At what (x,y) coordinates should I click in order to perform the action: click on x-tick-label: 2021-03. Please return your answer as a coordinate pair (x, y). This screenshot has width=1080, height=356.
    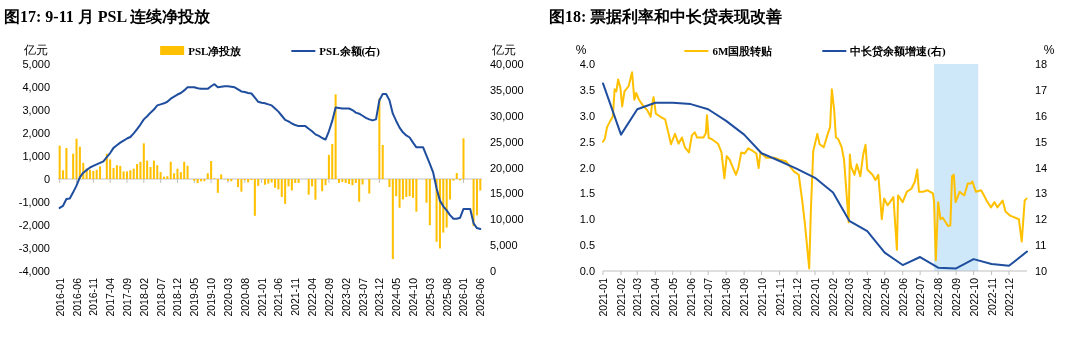
    Looking at the image, I should click on (637, 297).